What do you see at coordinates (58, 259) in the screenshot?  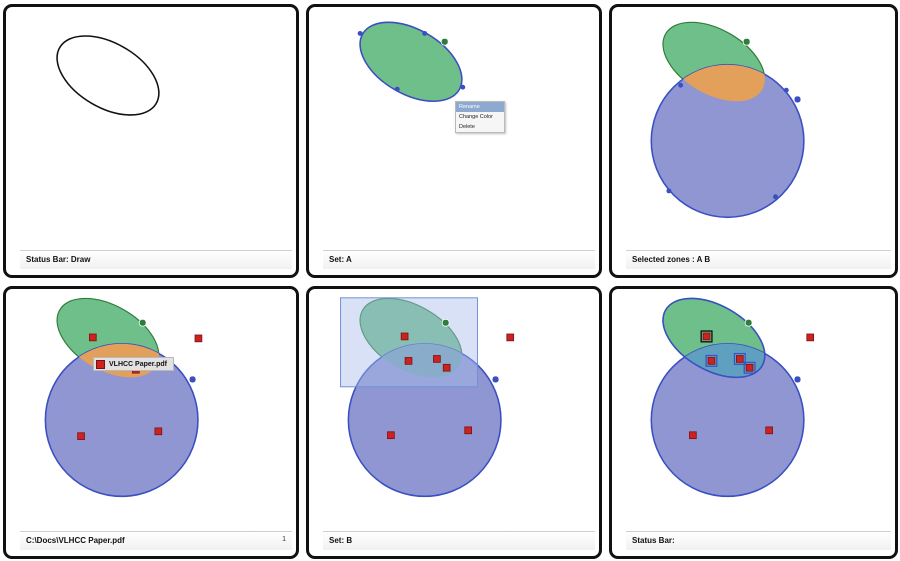 I see `status-text: Status Bar: Draw` at bounding box center [58, 259].